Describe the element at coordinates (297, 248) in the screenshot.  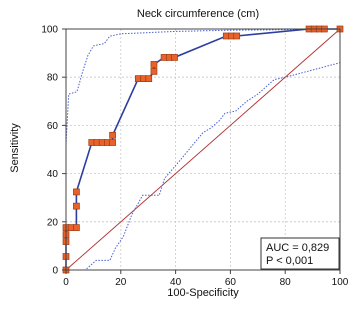
I see `auc-text: AUC = 0,829` at that location.